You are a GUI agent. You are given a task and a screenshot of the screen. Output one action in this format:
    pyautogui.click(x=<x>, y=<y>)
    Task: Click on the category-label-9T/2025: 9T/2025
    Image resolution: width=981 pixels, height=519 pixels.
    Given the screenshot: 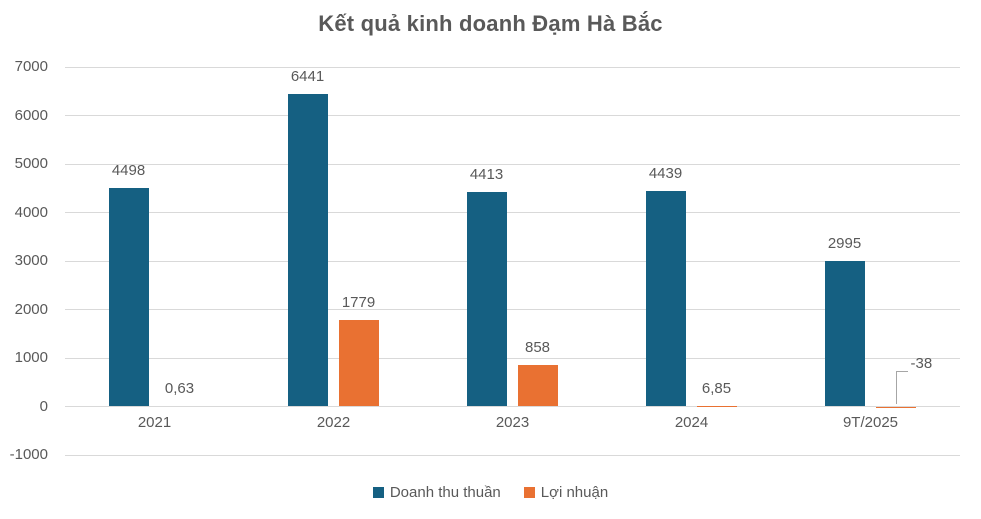 What is the action you would take?
    pyautogui.click(x=870, y=422)
    